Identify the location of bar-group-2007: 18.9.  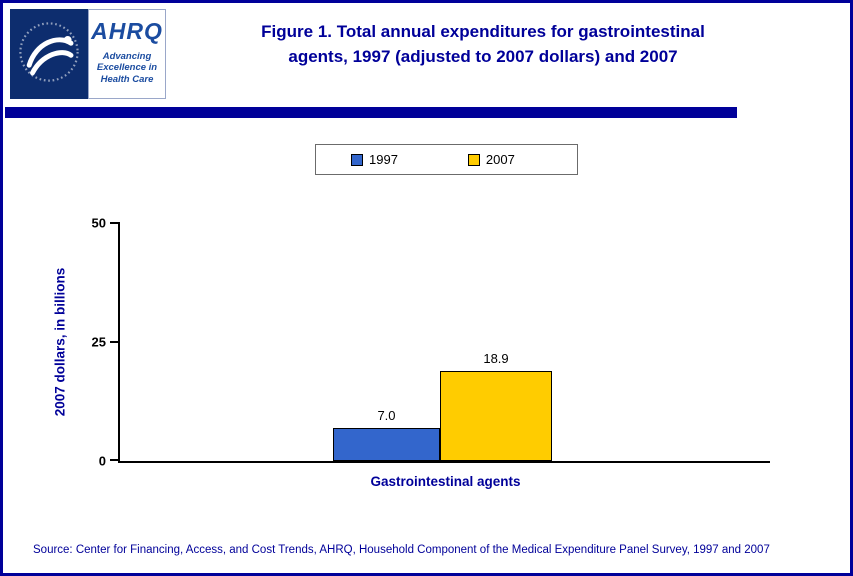
(496, 406).